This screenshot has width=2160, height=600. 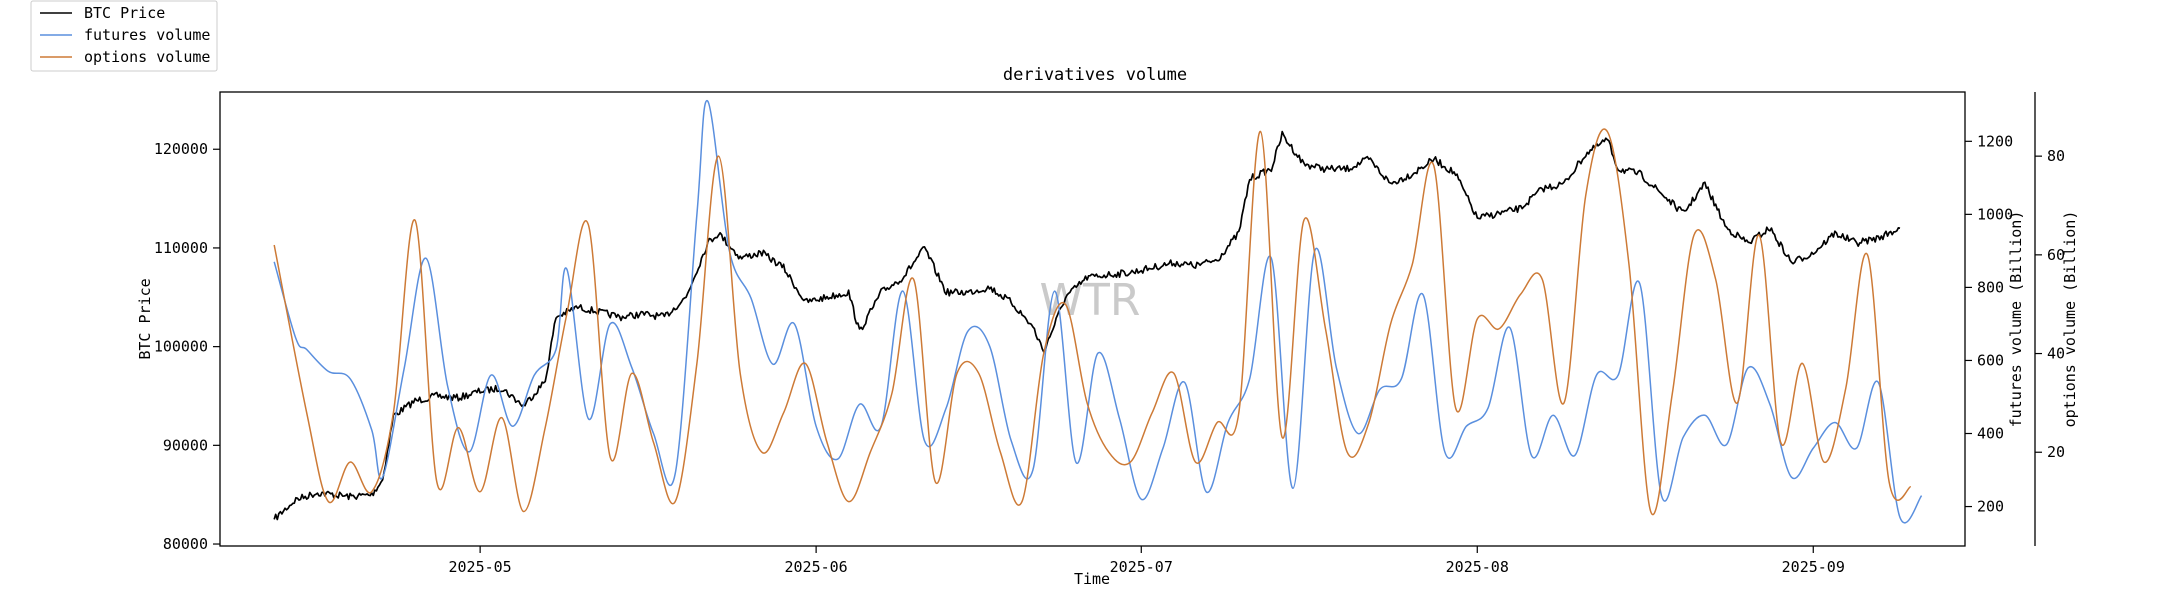 What do you see at coordinates (145, 318) in the screenshot?
I see `price-axis-label: BTC Price` at bounding box center [145, 318].